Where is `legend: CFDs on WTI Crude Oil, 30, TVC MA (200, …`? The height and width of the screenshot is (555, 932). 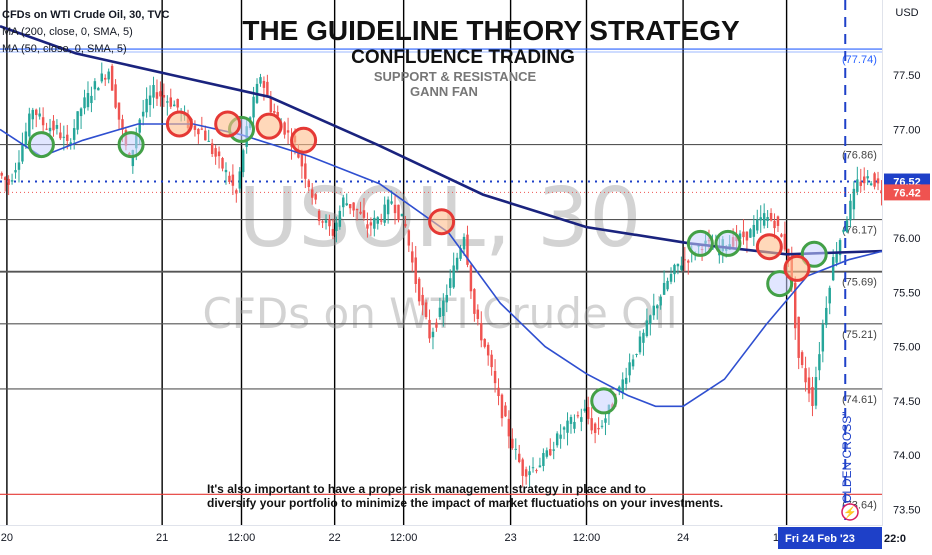 legend: CFDs on WTI Crude Oil, 30, TVC MA (200, … is located at coordinates (86, 32).